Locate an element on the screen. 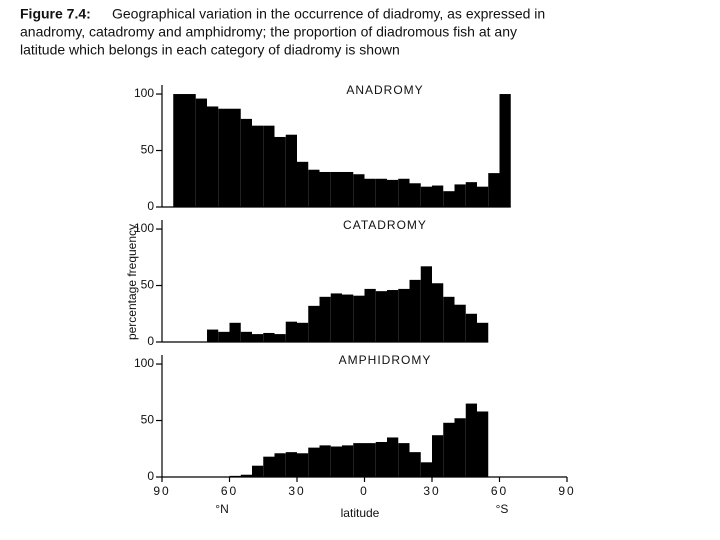 The width and height of the screenshot is (720, 540). panel-title: ANADROMY is located at coordinates (384, 90).